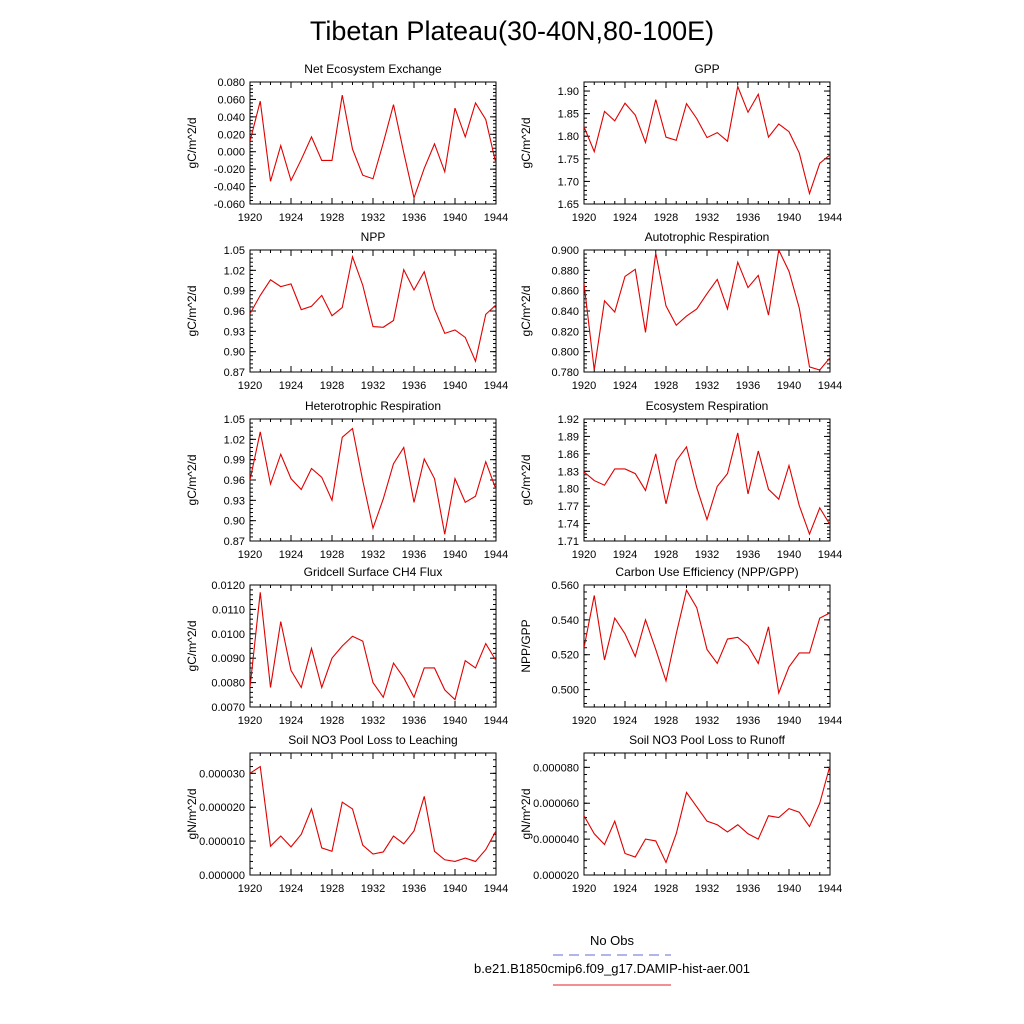 The width and height of the screenshot is (1024, 1024). What do you see at coordinates (568, 507) in the screenshot?
I see `y-tick-label: 1.77` at bounding box center [568, 507].